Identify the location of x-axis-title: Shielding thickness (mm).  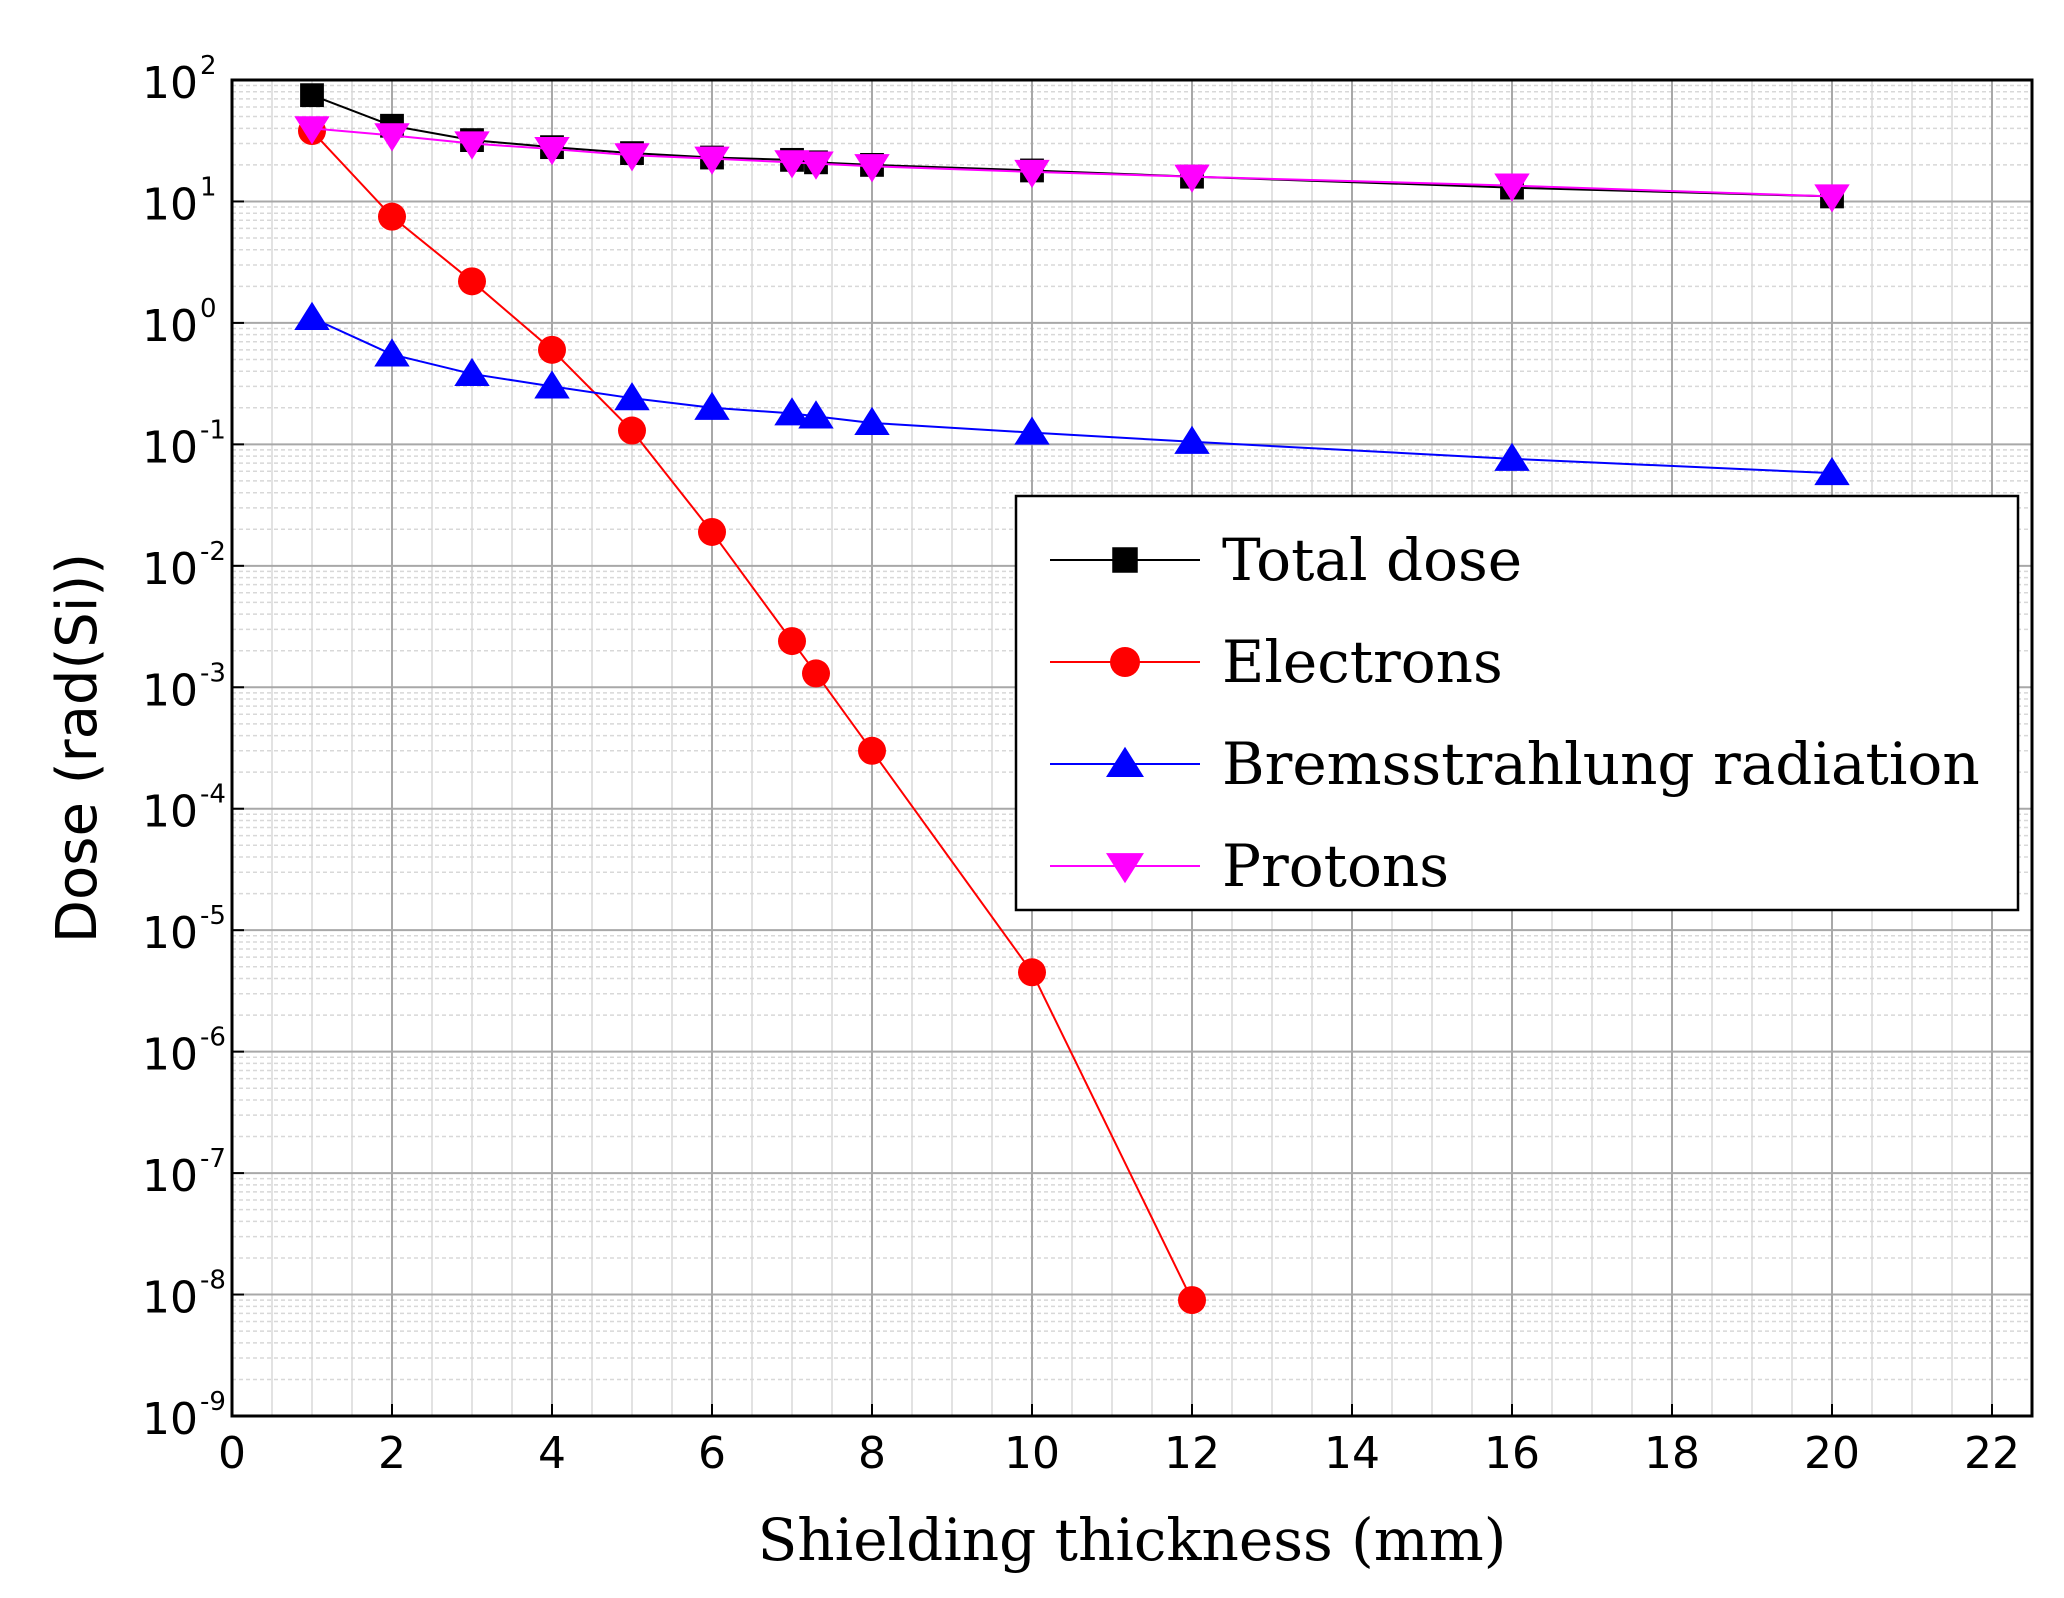
(1132, 1540).